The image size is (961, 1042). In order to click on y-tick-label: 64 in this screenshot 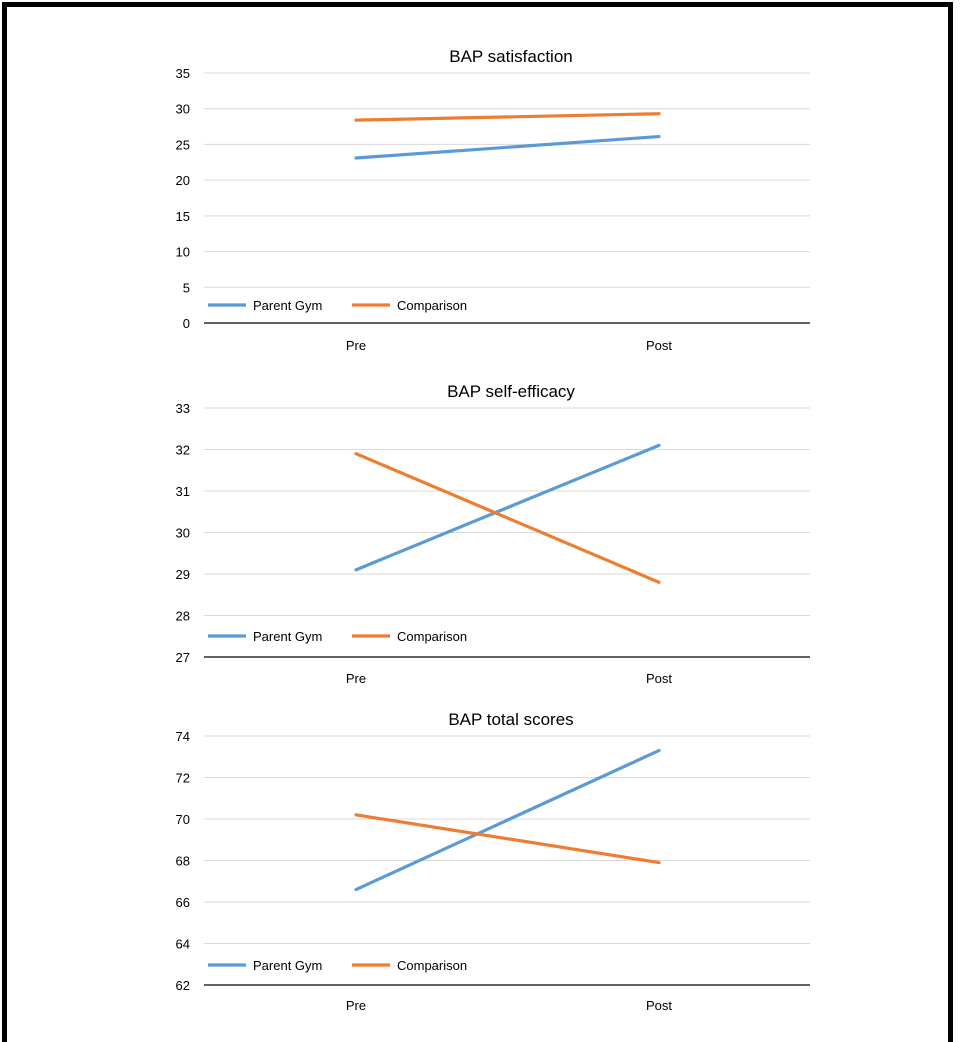, I will do `click(183, 944)`.